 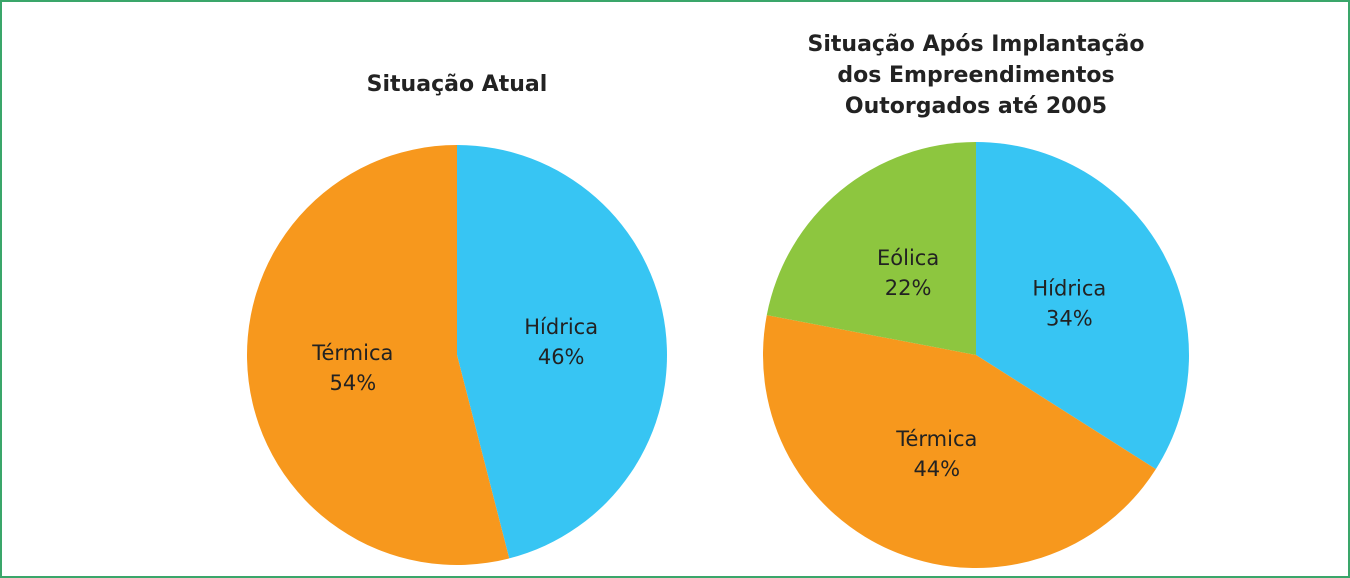 What do you see at coordinates (561, 357) in the screenshot?
I see `slice-value: 46%` at bounding box center [561, 357].